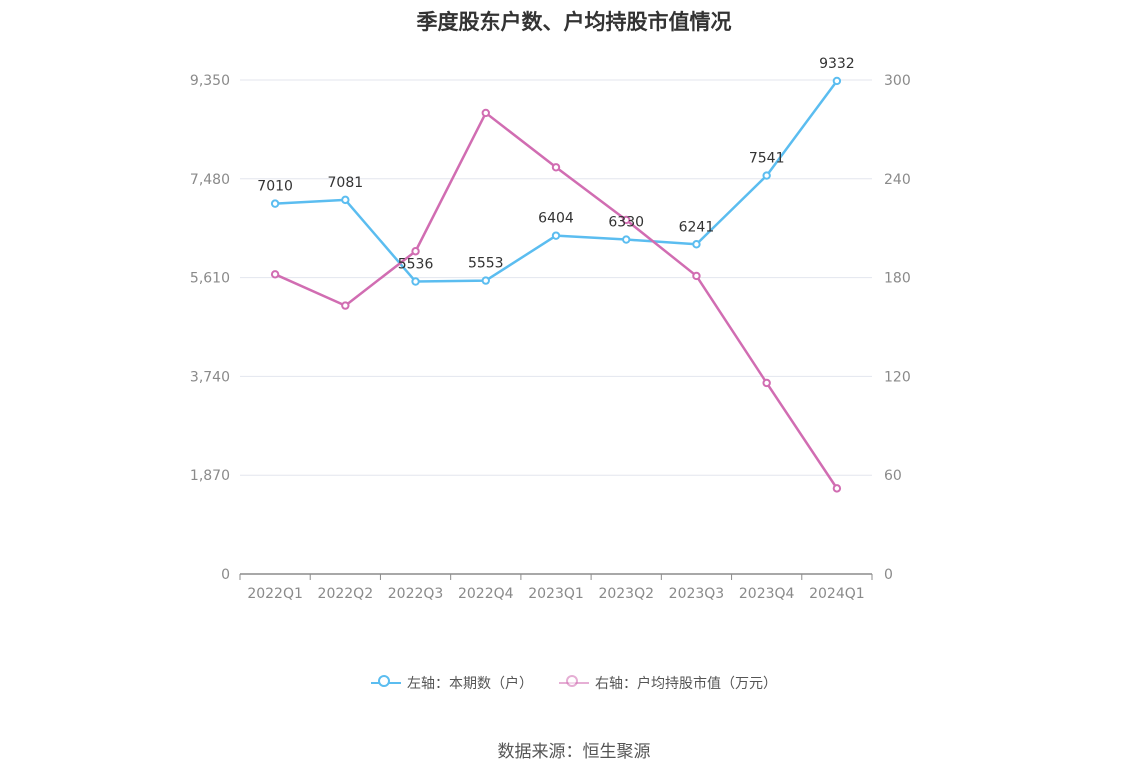 The height and width of the screenshot is (776, 1148). What do you see at coordinates (416, 594) in the screenshot?
I see `x-tick-label: 2022Q3` at bounding box center [416, 594].